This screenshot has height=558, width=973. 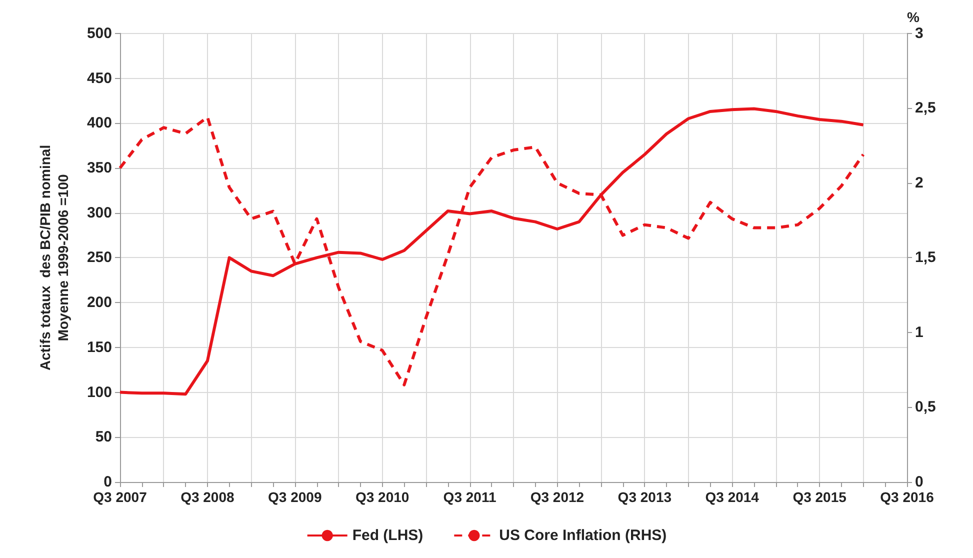 What do you see at coordinates (382, 497) in the screenshot?
I see `x-tick-label: Q3 2010` at bounding box center [382, 497].